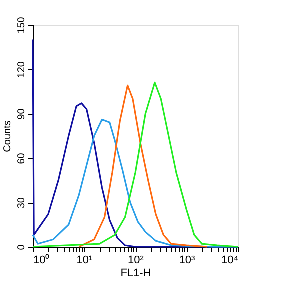  I want to click on y-axis-title: Counts, so click(8, 136).